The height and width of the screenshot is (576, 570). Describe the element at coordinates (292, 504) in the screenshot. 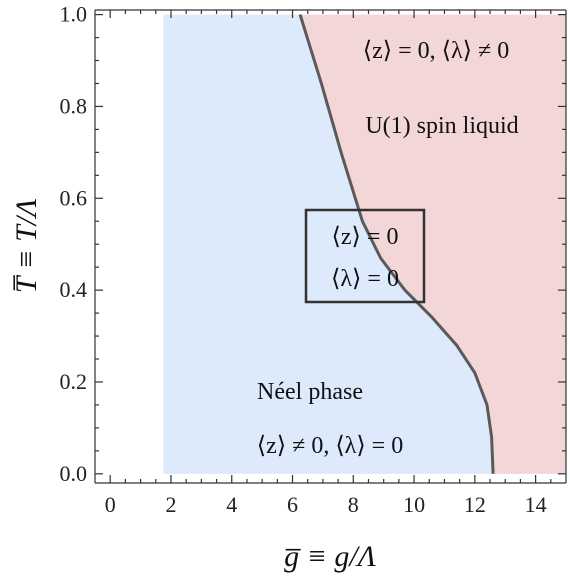

I see `x-tick-label: 6` at that location.